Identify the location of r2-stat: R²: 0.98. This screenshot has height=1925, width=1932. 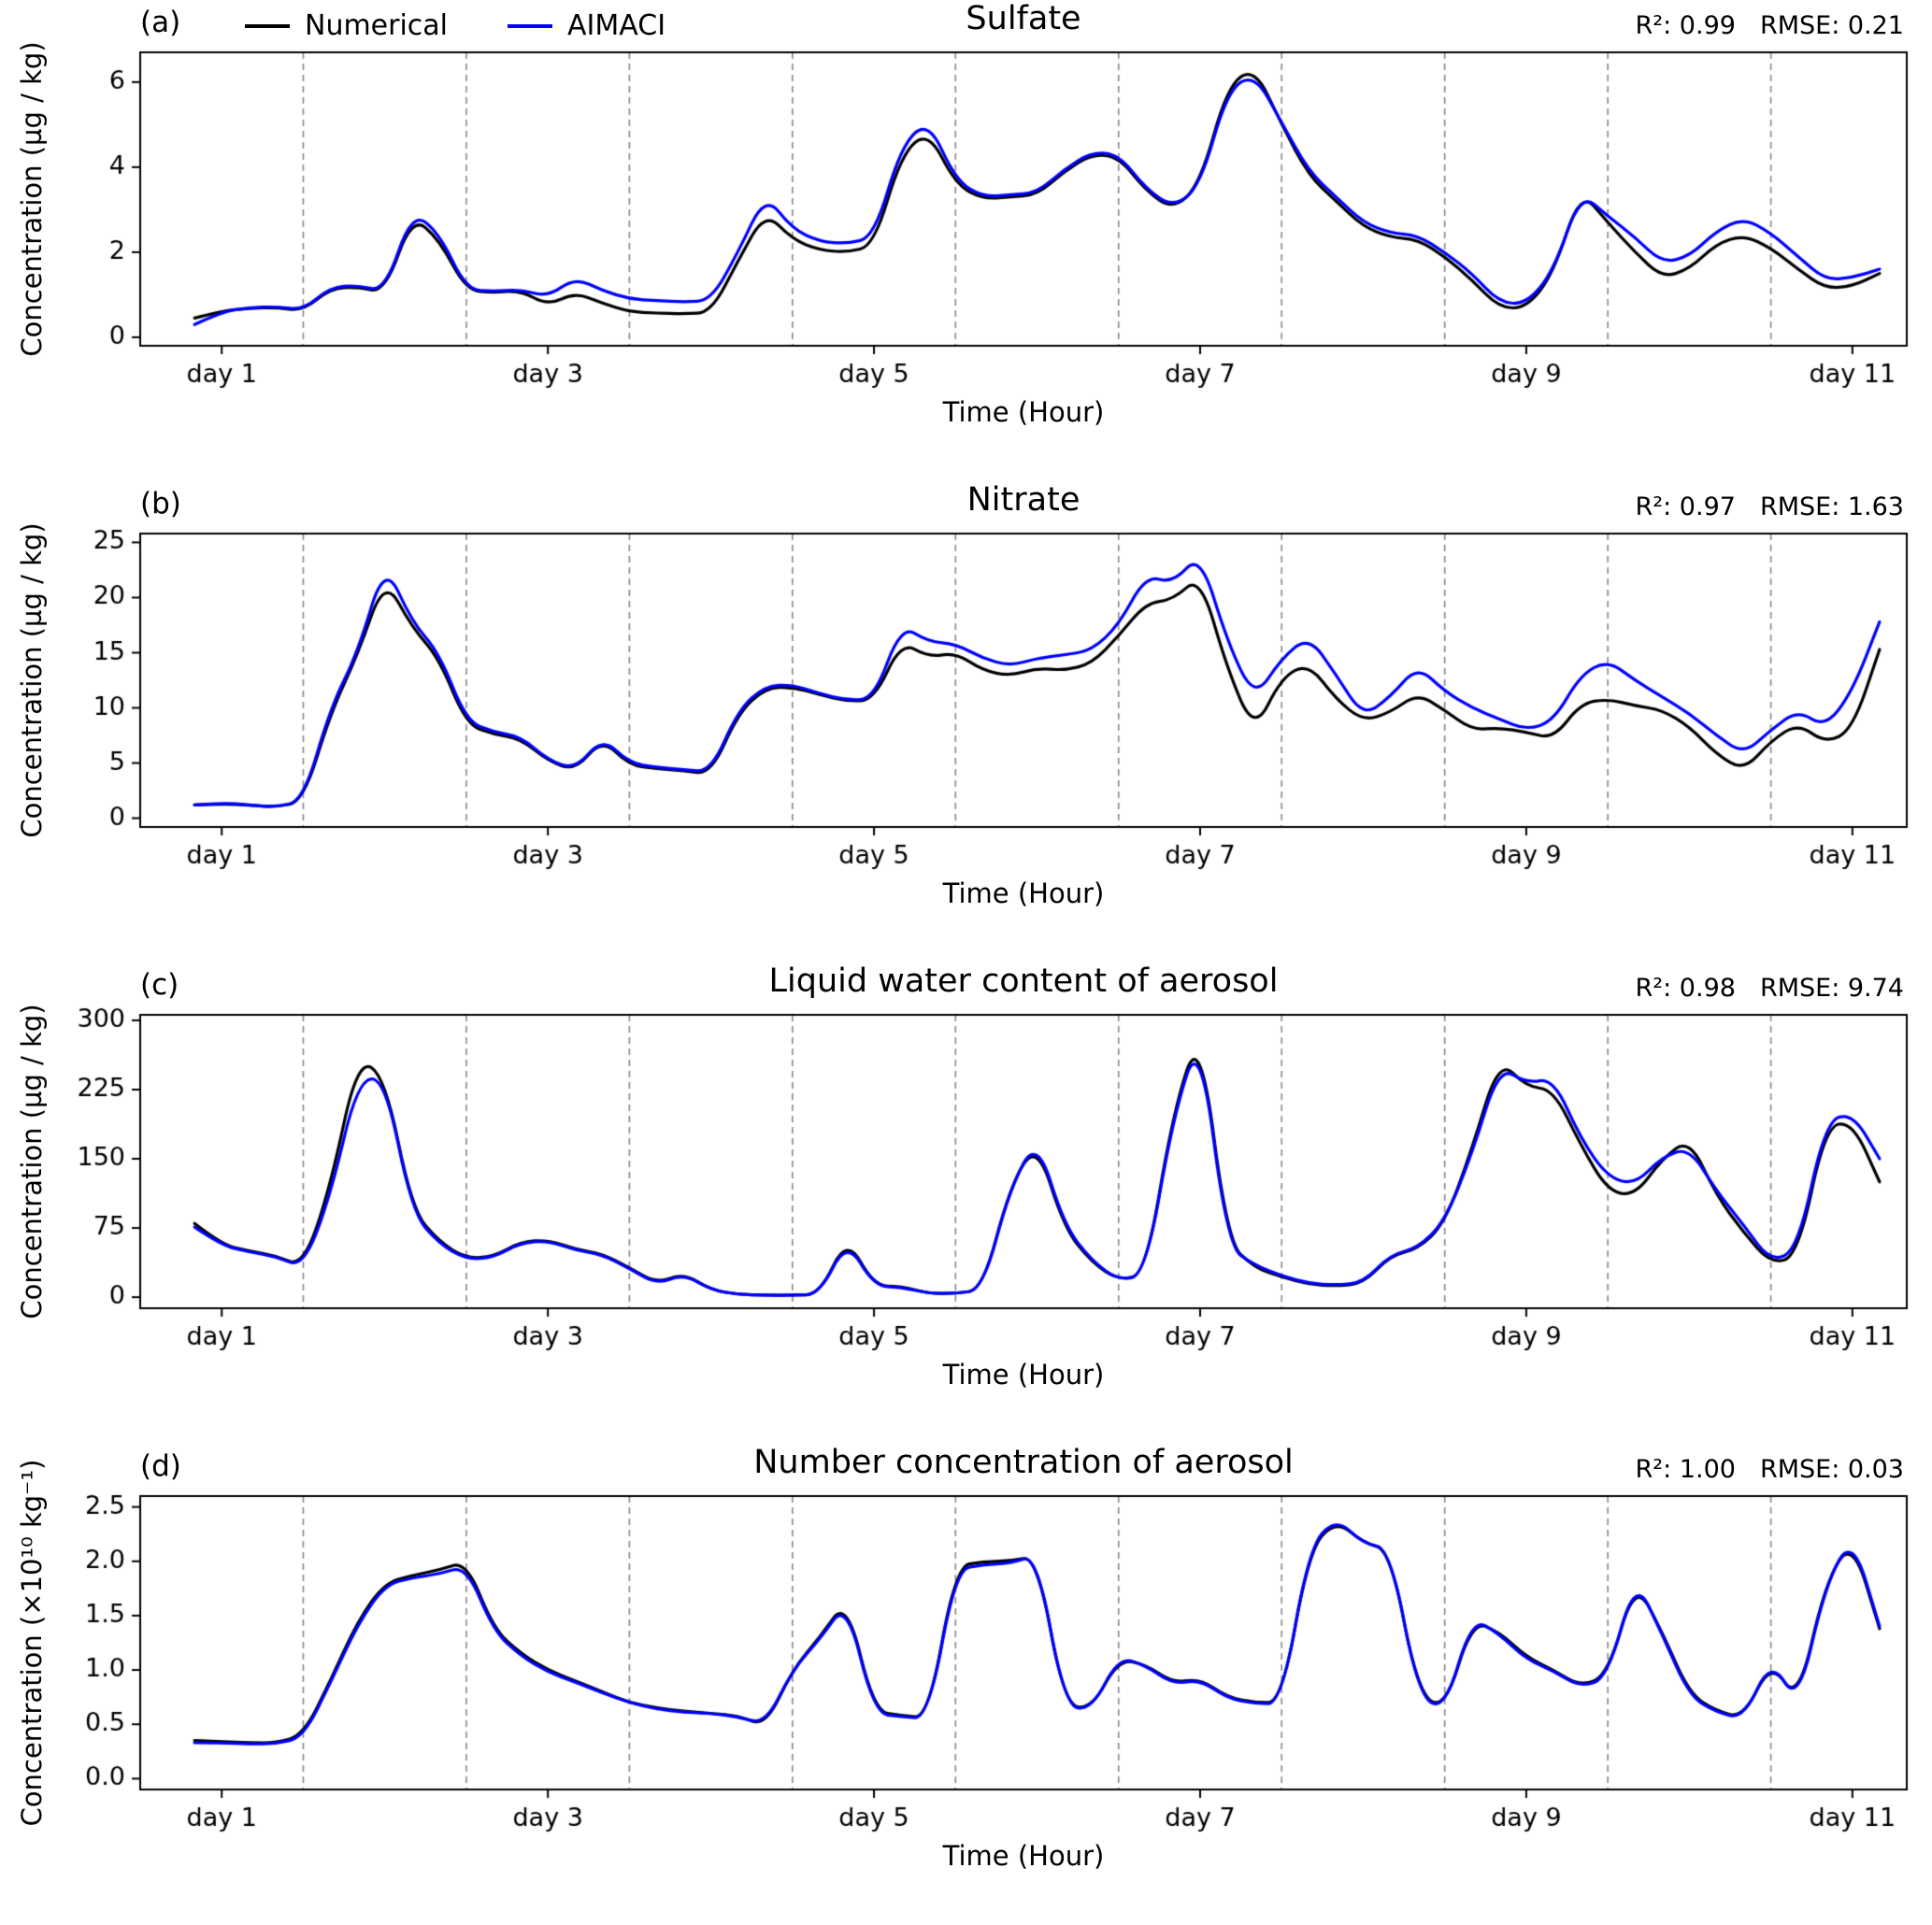
(1685, 988).